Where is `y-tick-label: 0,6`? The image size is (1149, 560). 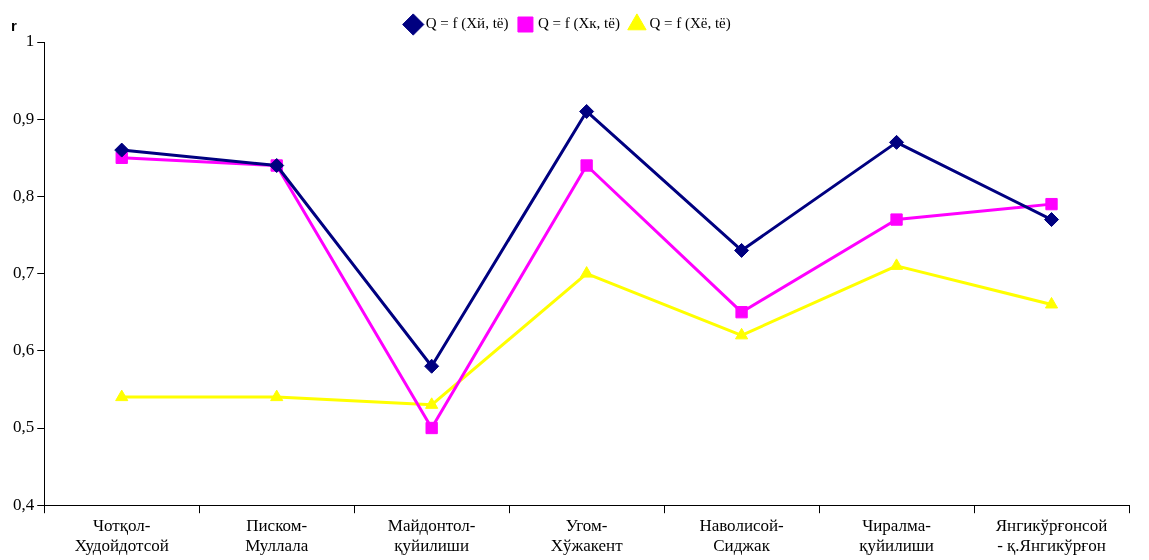
y-tick-label: 0,6 is located at coordinates (24, 350).